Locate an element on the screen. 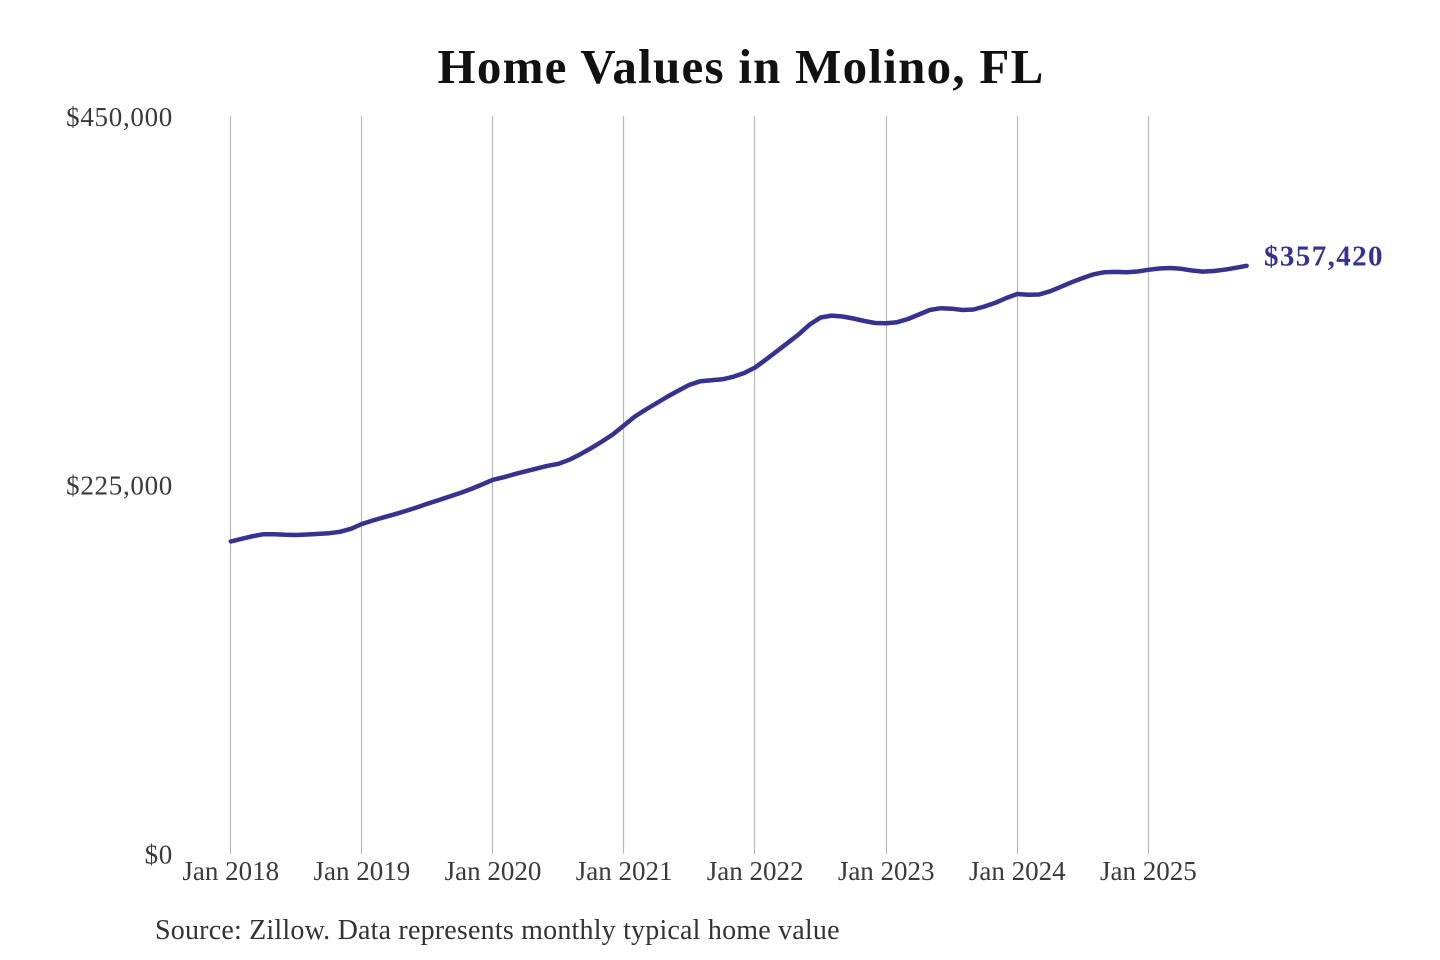 The image size is (1440, 960). svg-text: Jan 2019 is located at coordinates (362, 871).